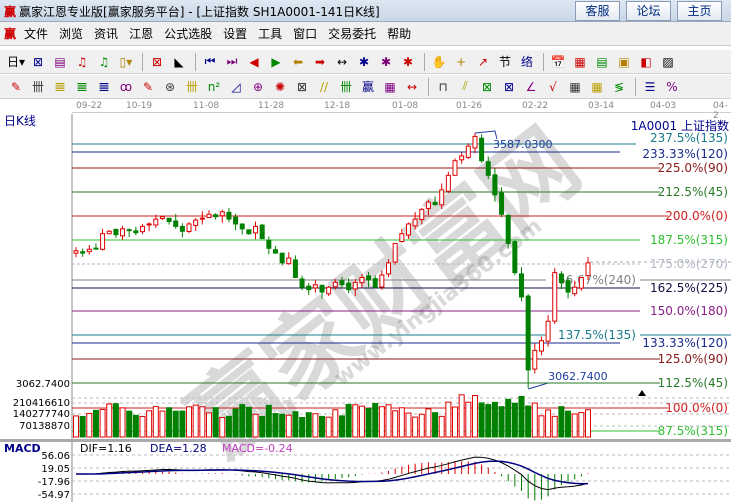 The image size is (731, 502). I want to click on toolbar-tool-icon: ▨, so click(668, 61).